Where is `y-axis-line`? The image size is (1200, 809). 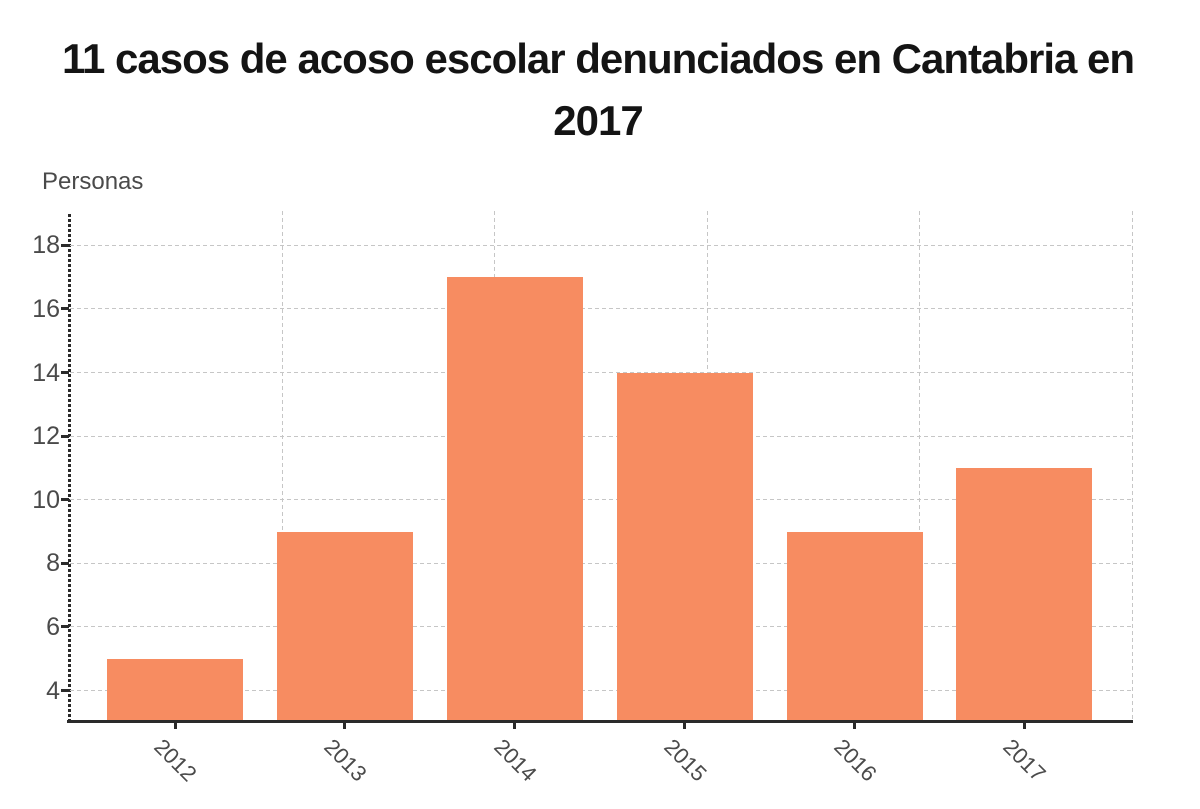
y-axis-line is located at coordinates (69, 467).